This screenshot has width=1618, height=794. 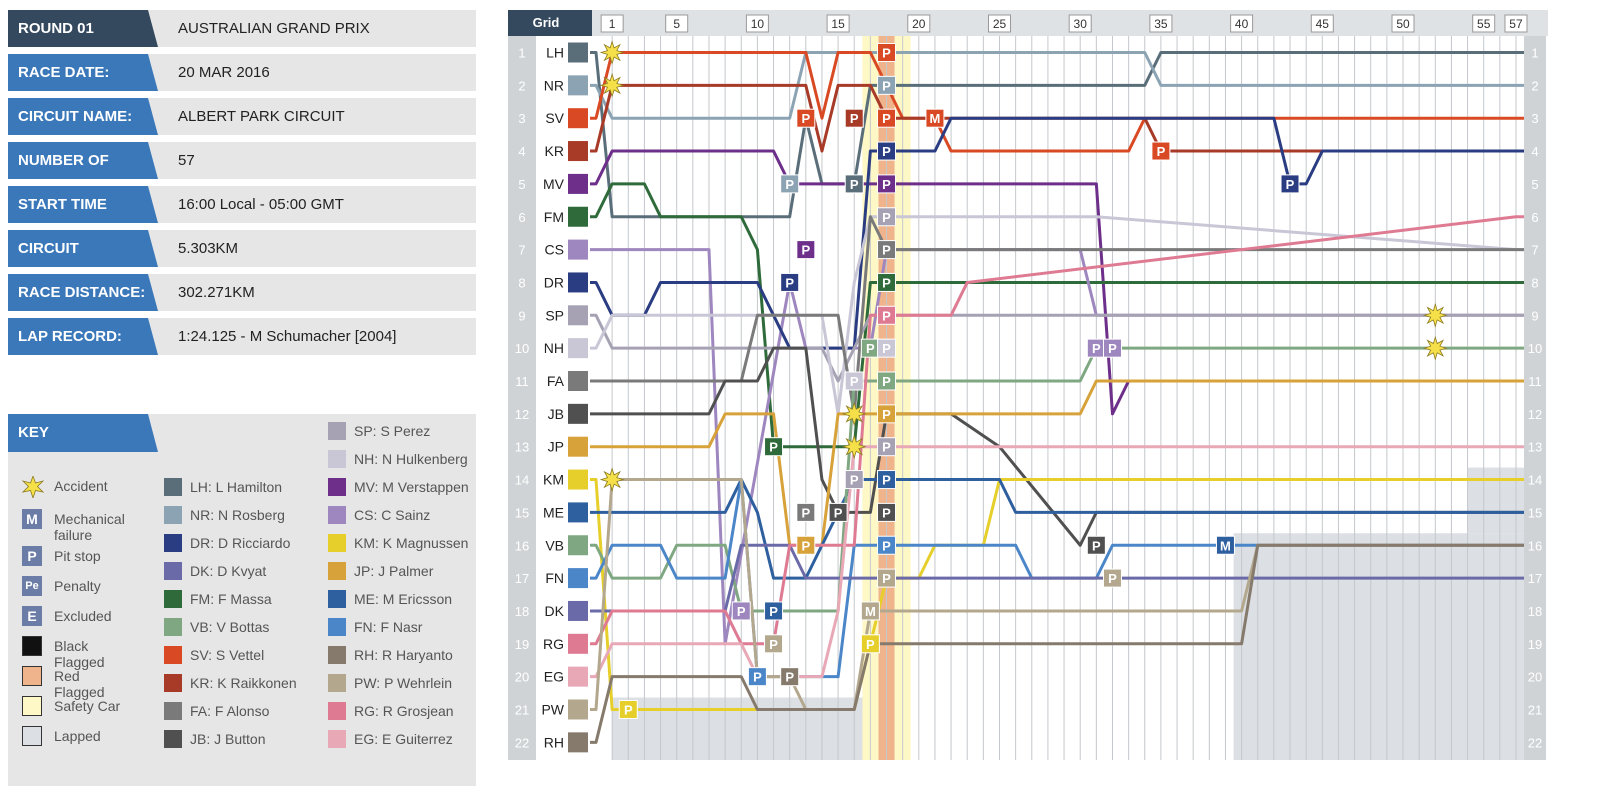 I want to click on position-column-right, so click(x=1534, y=398).